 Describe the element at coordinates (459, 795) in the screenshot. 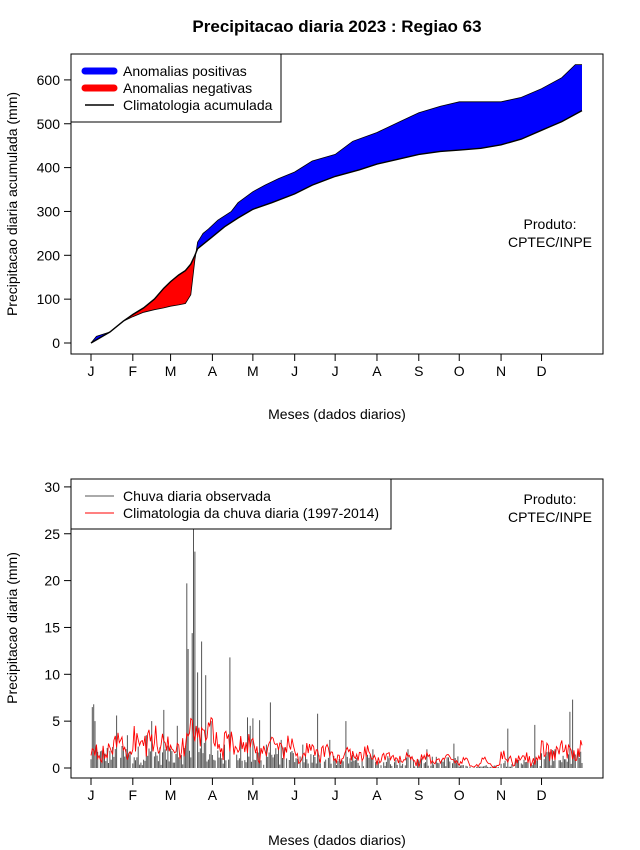

I see `bottom-x-tick-label: O` at that location.